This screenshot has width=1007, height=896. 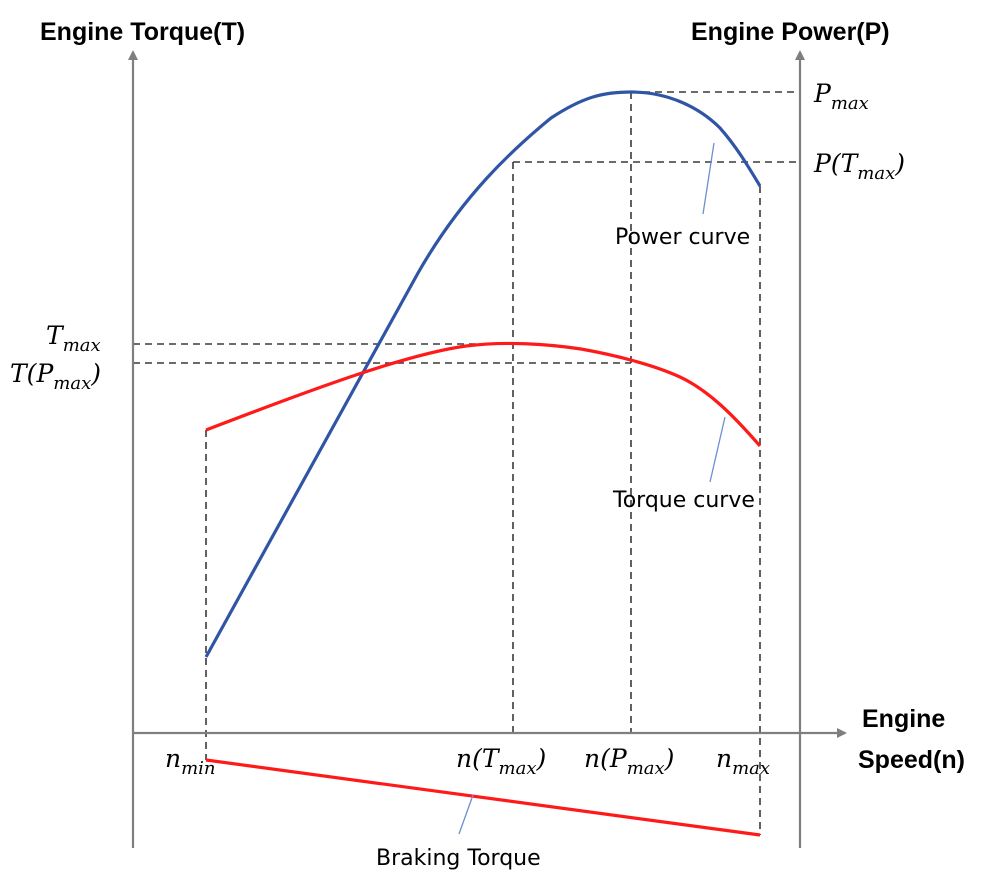 What do you see at coordinates (790, 32) in the screenshot?
I see `power-axis-title: Engine Power(P)` at bounding box center [790, 32].